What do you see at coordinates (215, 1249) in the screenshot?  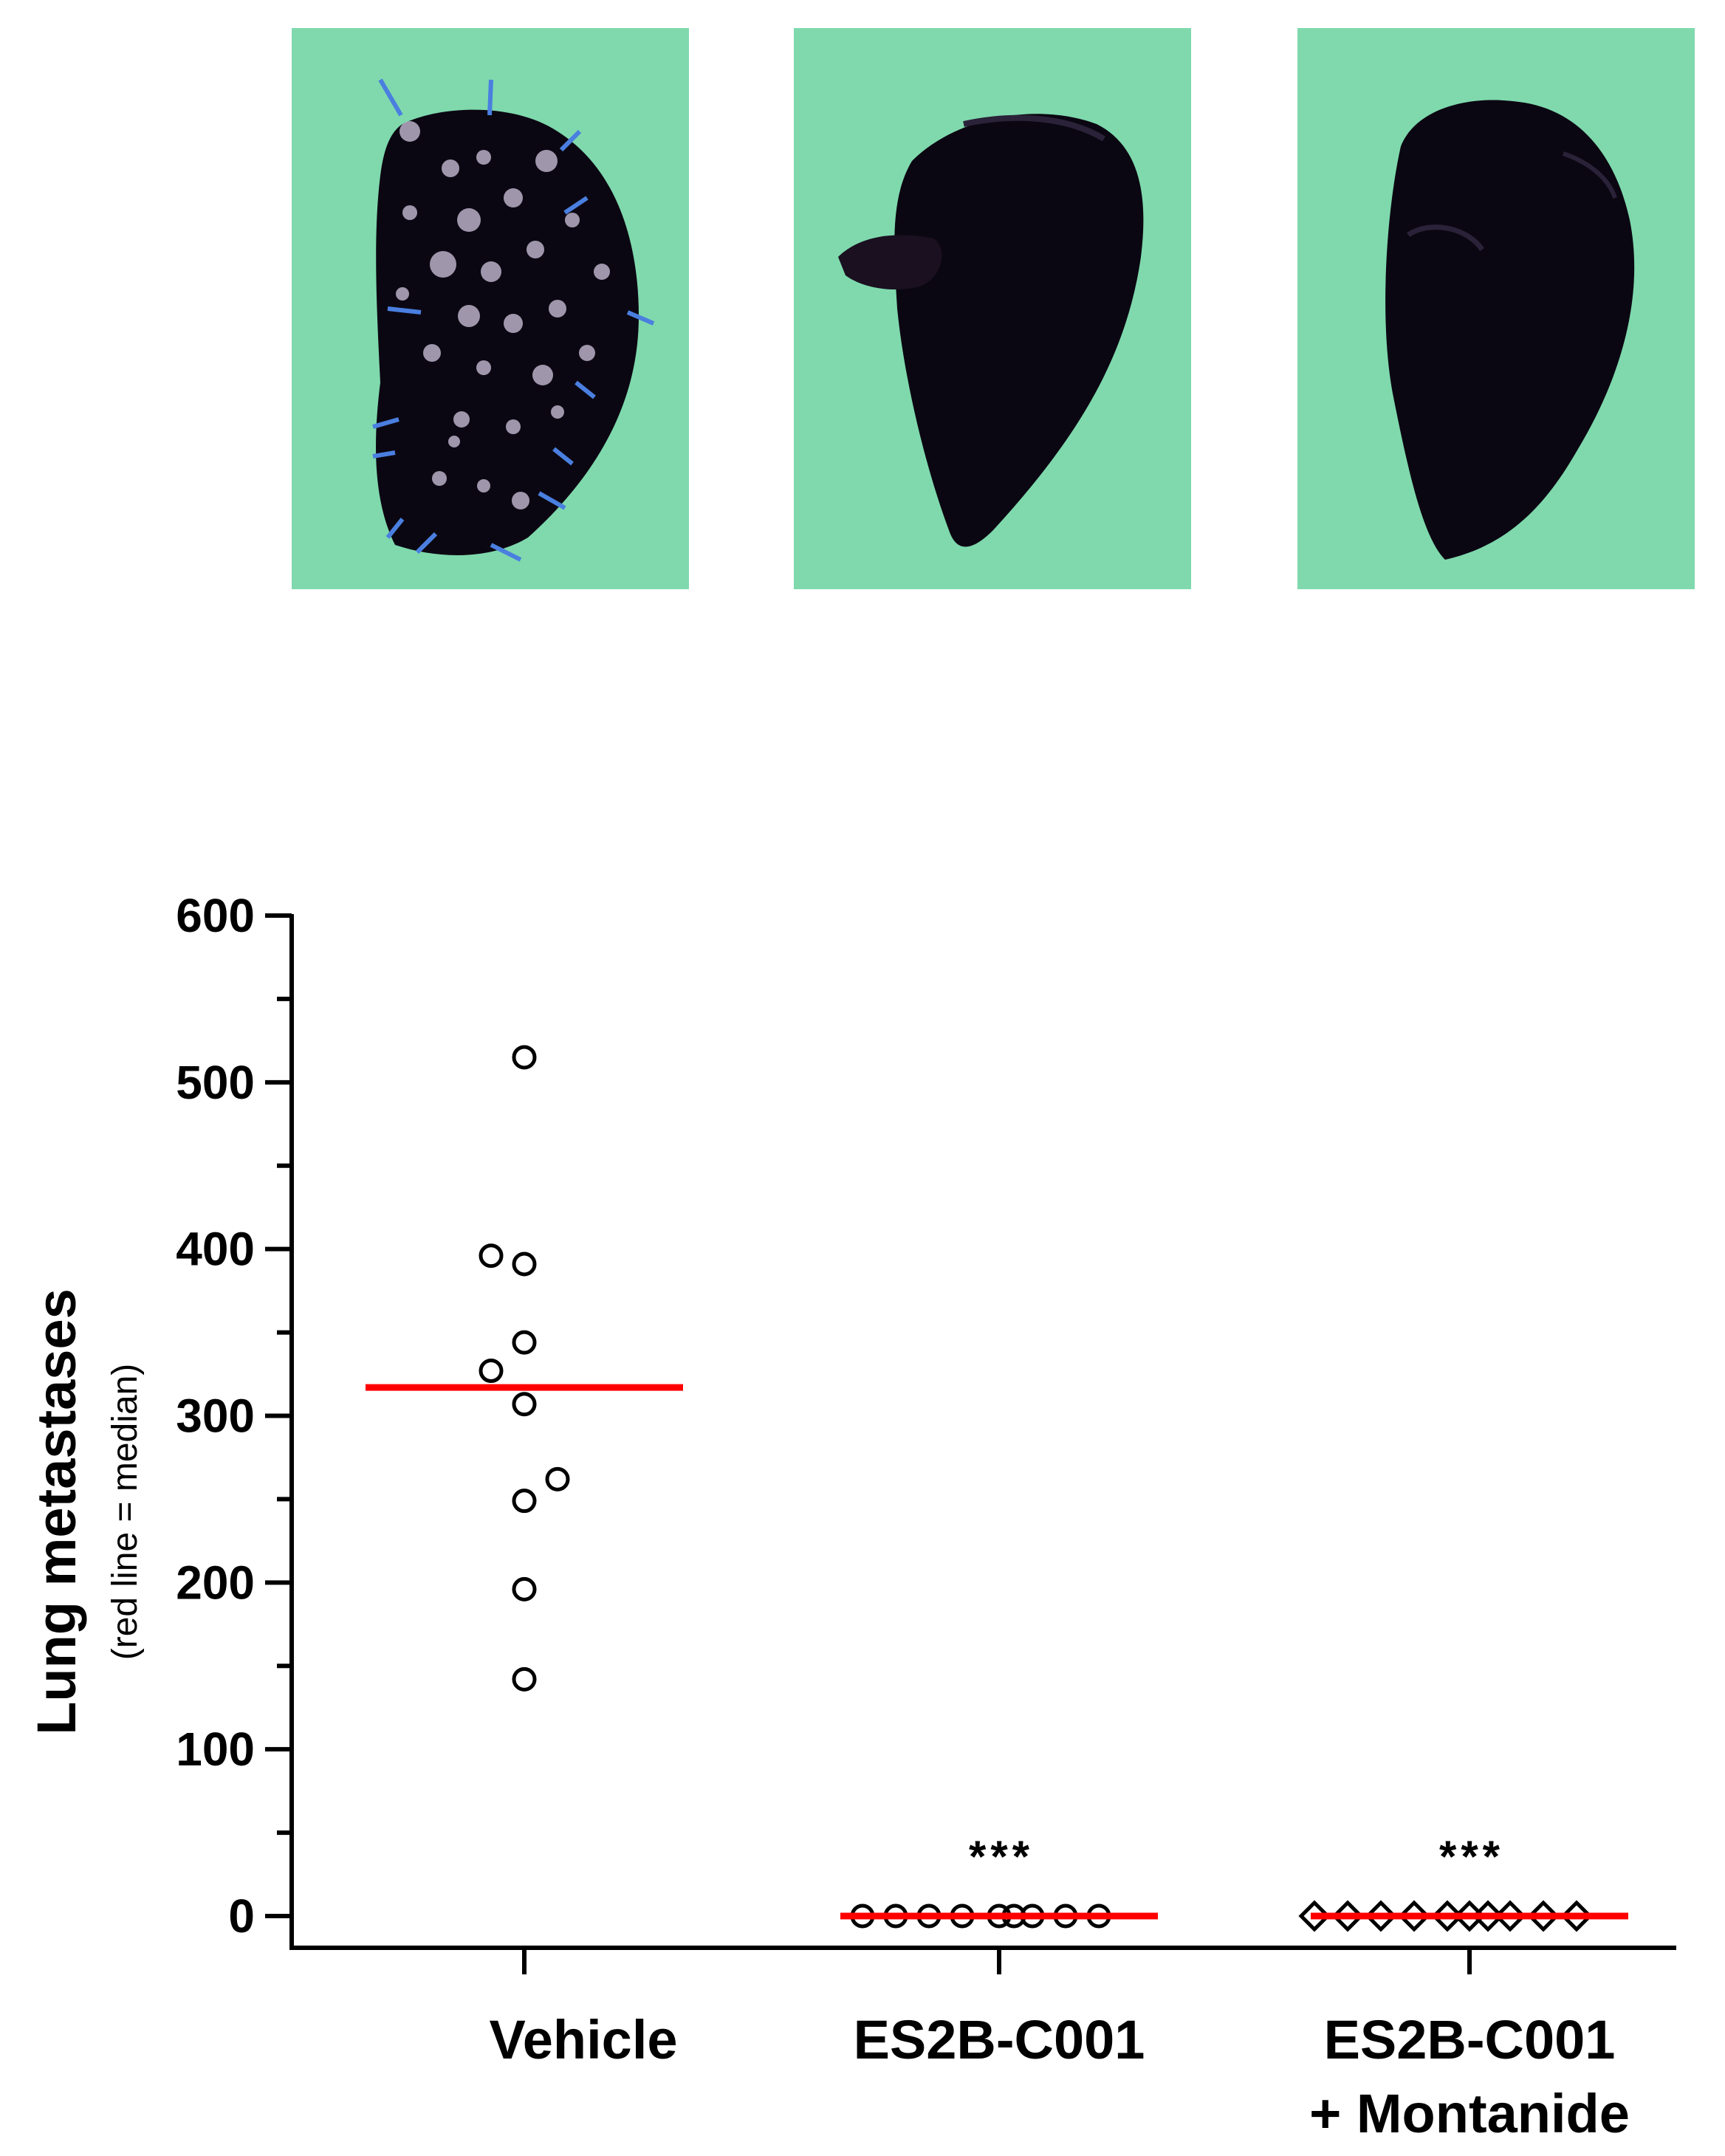 I see `y-tick-label: 400` at bounding box center [215, 1249].